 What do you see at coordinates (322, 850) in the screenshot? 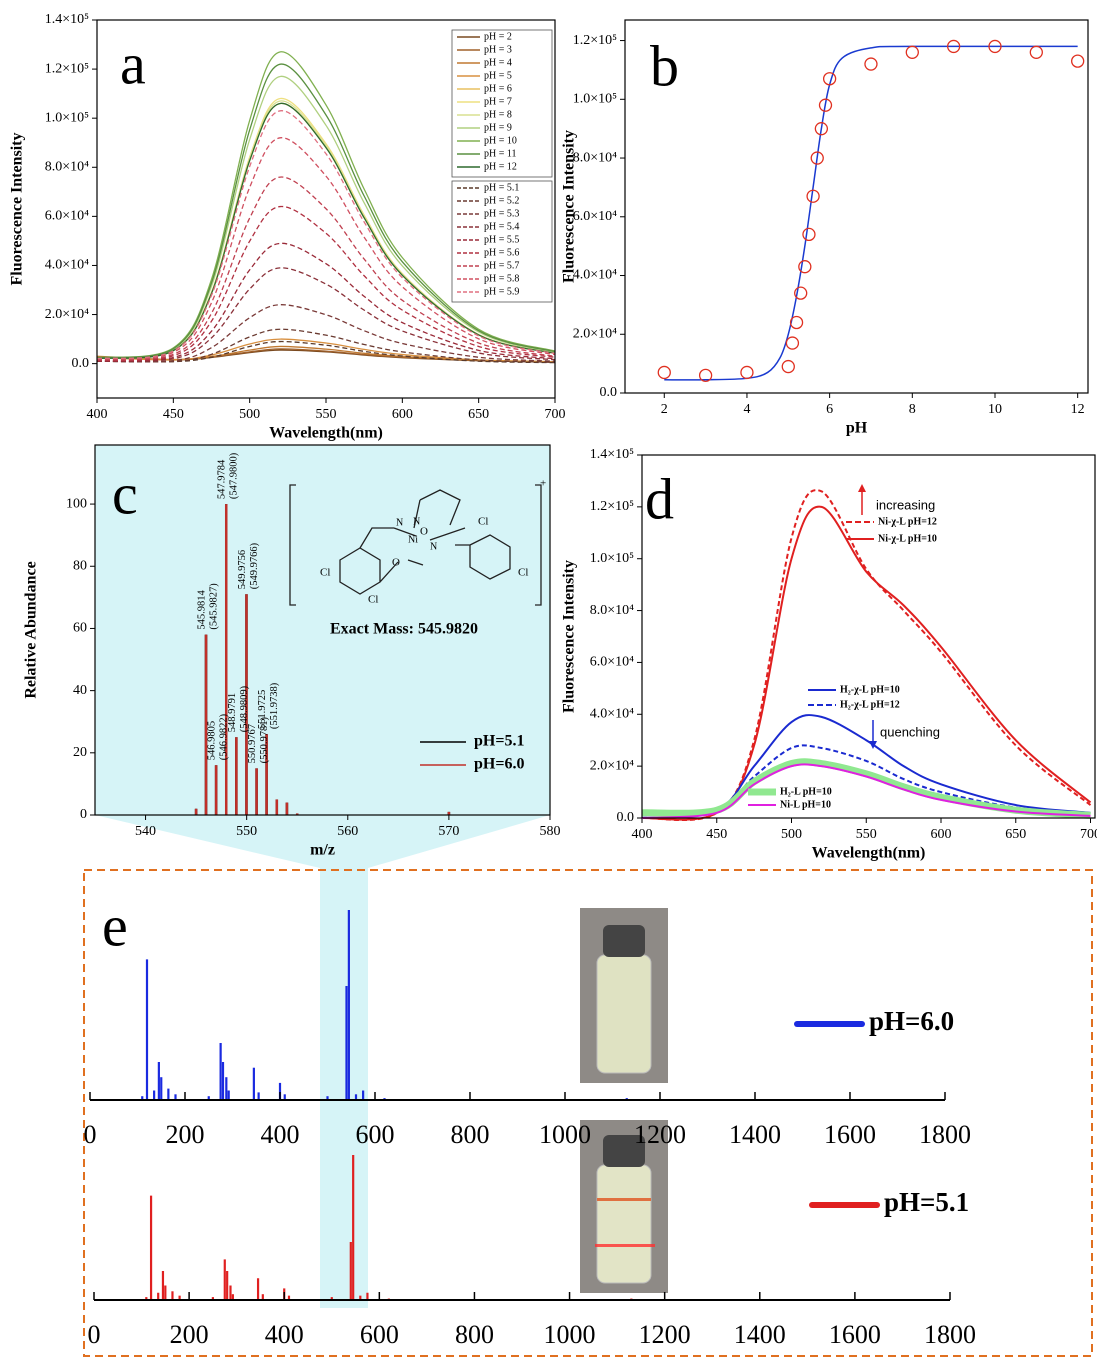
I see `x-axis-label: m/z` at bounding box center [322, 850].